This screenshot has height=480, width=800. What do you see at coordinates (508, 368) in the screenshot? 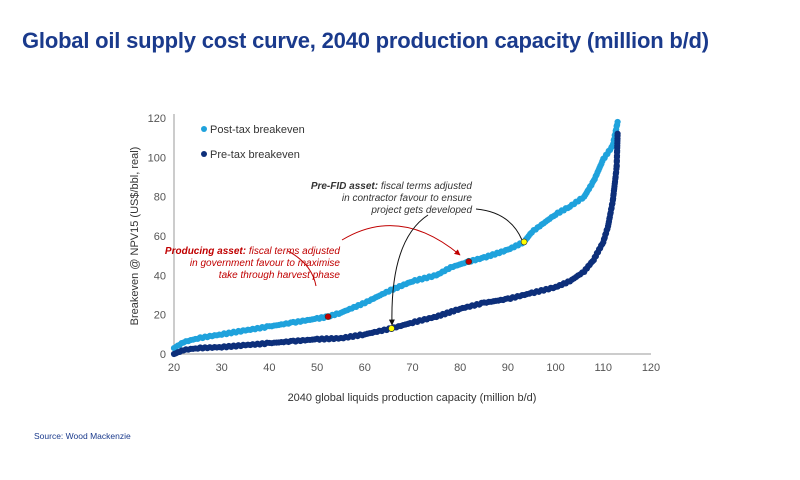
I see `x-tick-label: 90` at bounding box center [508, 368].